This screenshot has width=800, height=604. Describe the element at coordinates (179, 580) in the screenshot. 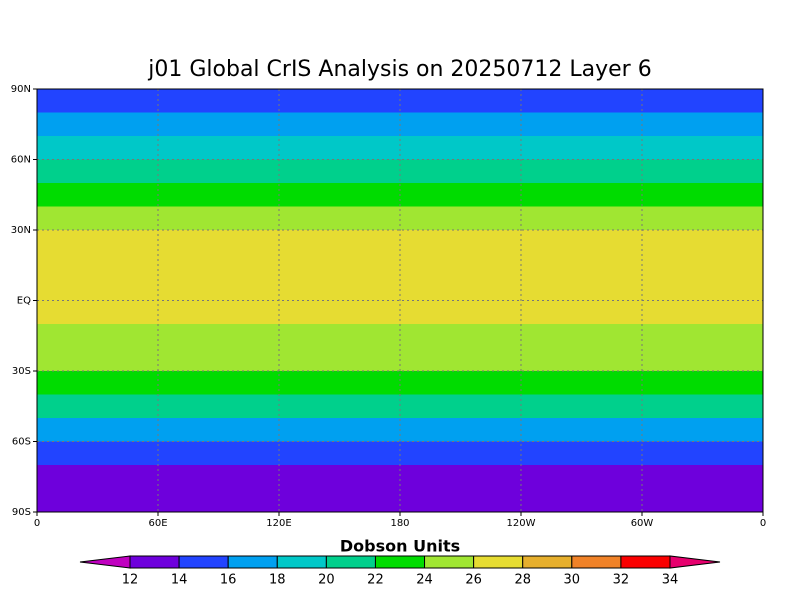

I see `colorbar-tick-label: 14` at that location.